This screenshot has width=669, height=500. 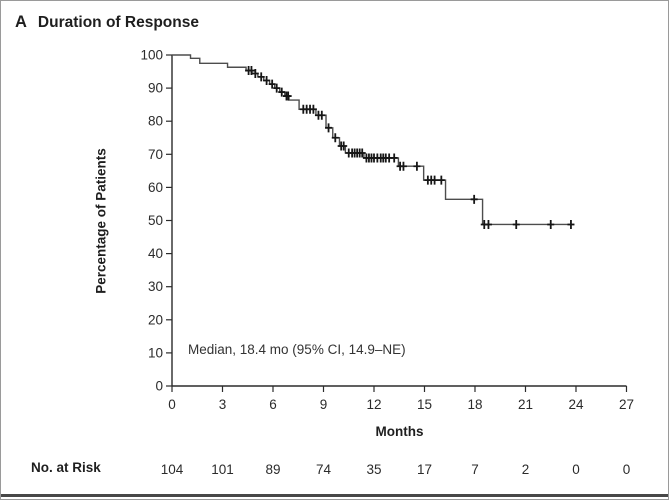 What do you see at coordinates (424, 469) in the screenshot?
I see `risk-count: 17` at bounding box center [424, 469].